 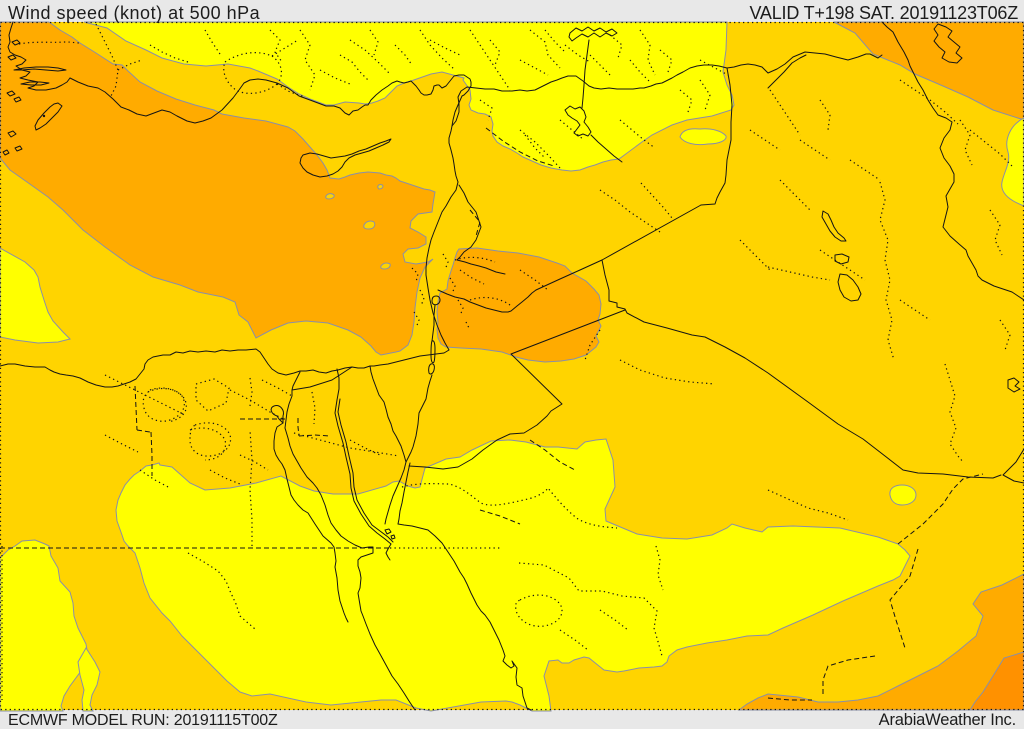 What do you see at coordinates (143, 720) in the screenshot?
I see `svg-text: ECMWF MODEL RUN: 20191115T00Z` at bounding box center [143, 720].